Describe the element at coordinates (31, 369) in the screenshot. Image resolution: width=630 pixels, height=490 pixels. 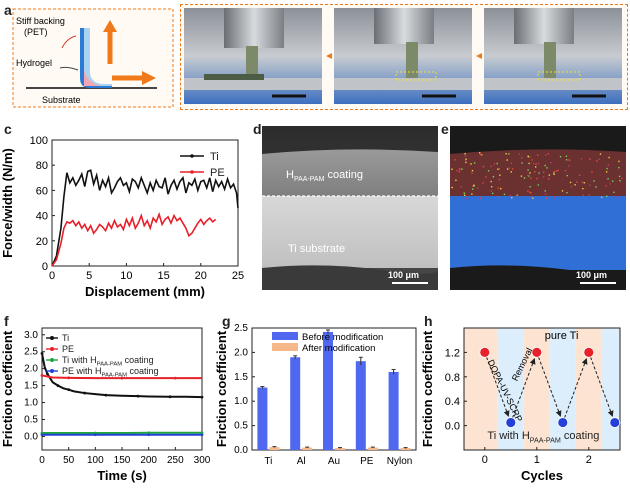
I see `y-tick-label: 2.0` at that location.